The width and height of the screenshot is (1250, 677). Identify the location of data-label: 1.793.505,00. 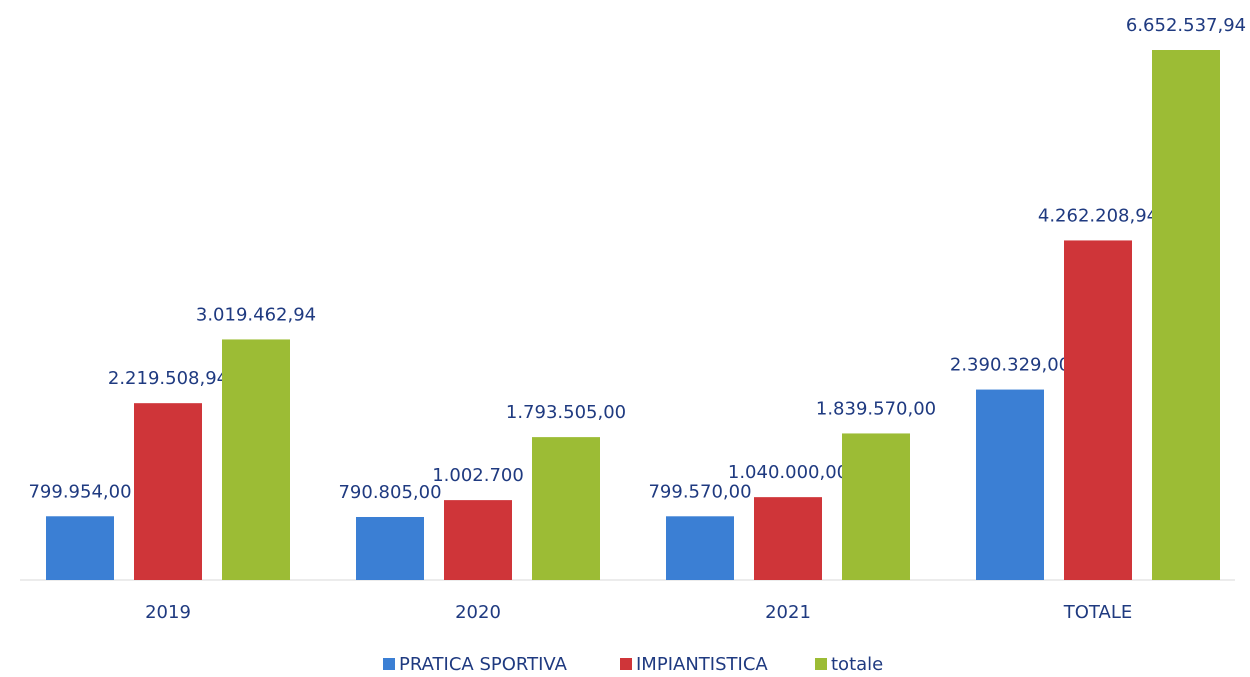
(566, 412).